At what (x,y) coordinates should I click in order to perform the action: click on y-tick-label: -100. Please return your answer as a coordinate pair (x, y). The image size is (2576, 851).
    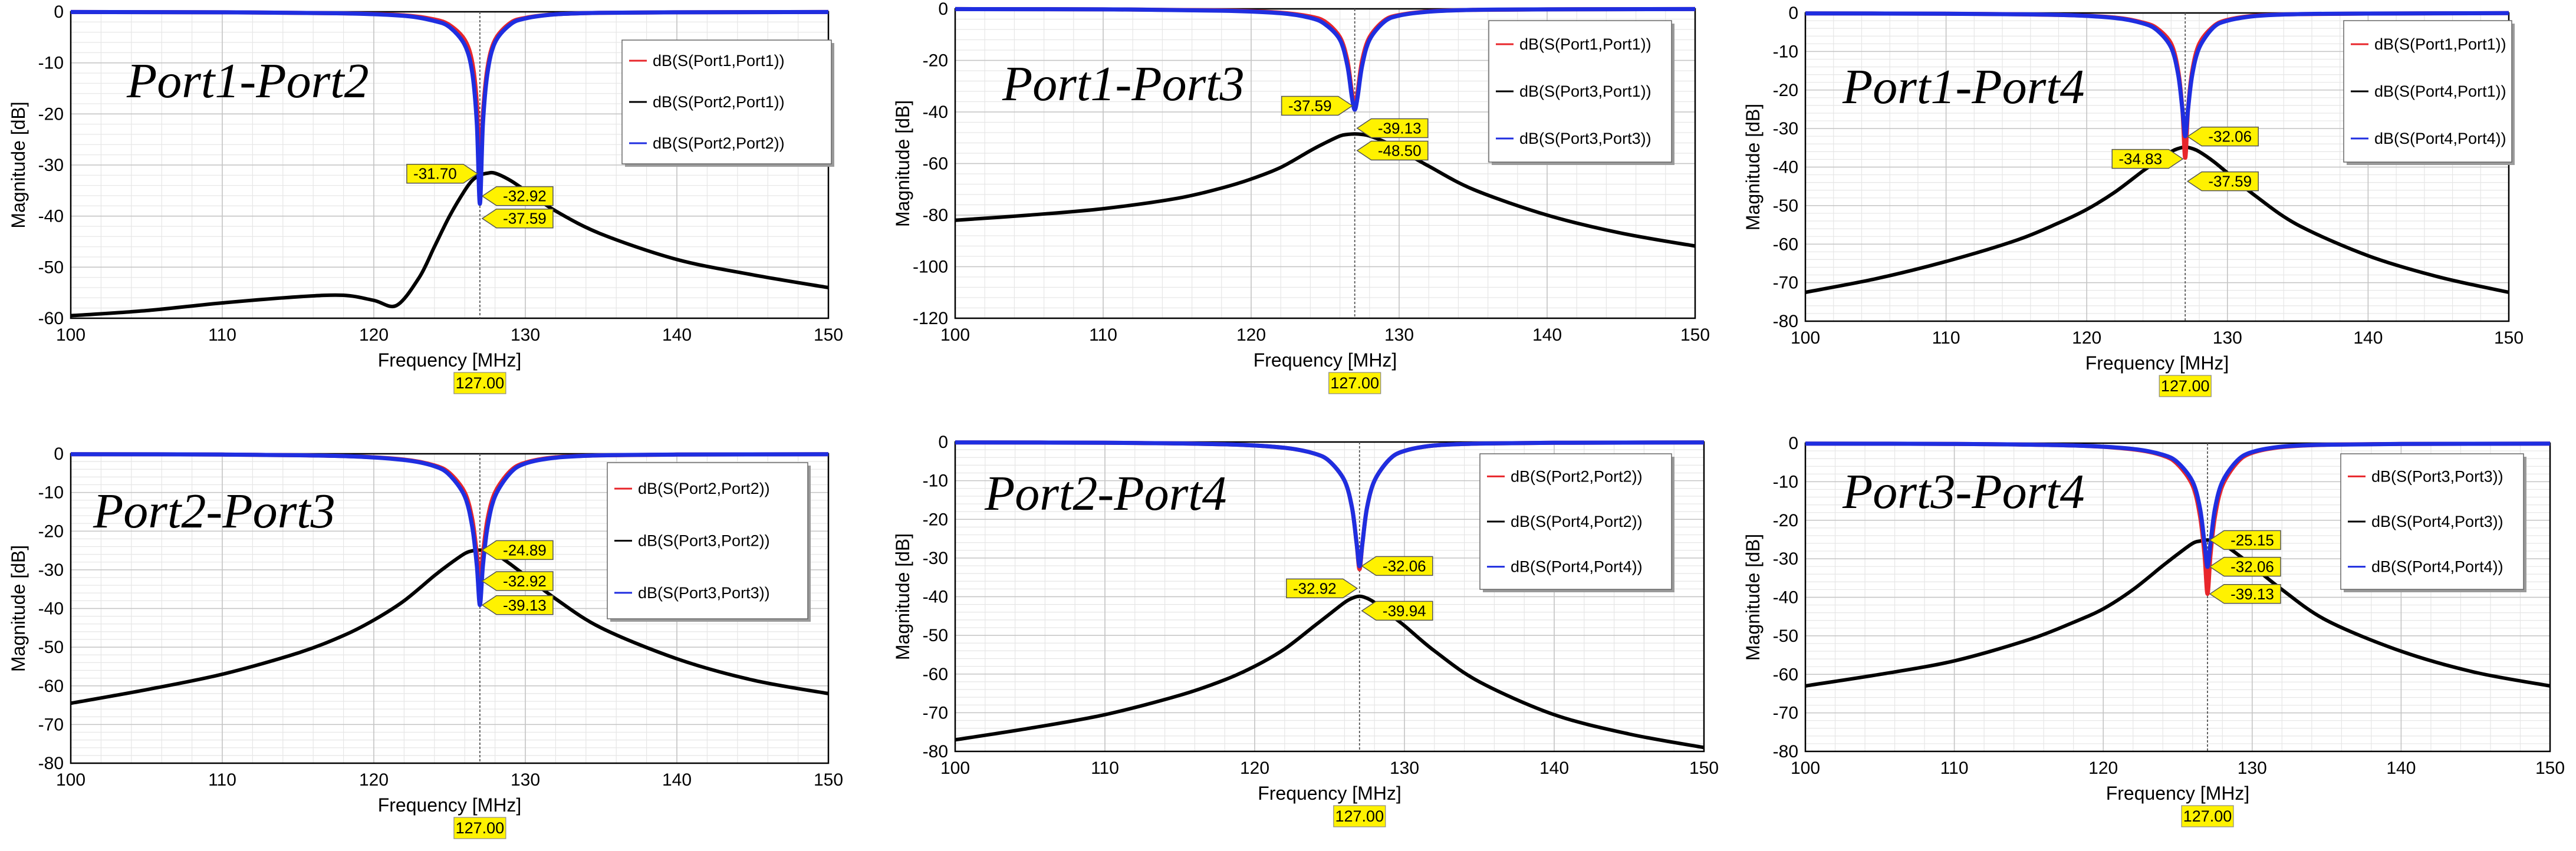
    Looking at the image, I should click on (930, 267).